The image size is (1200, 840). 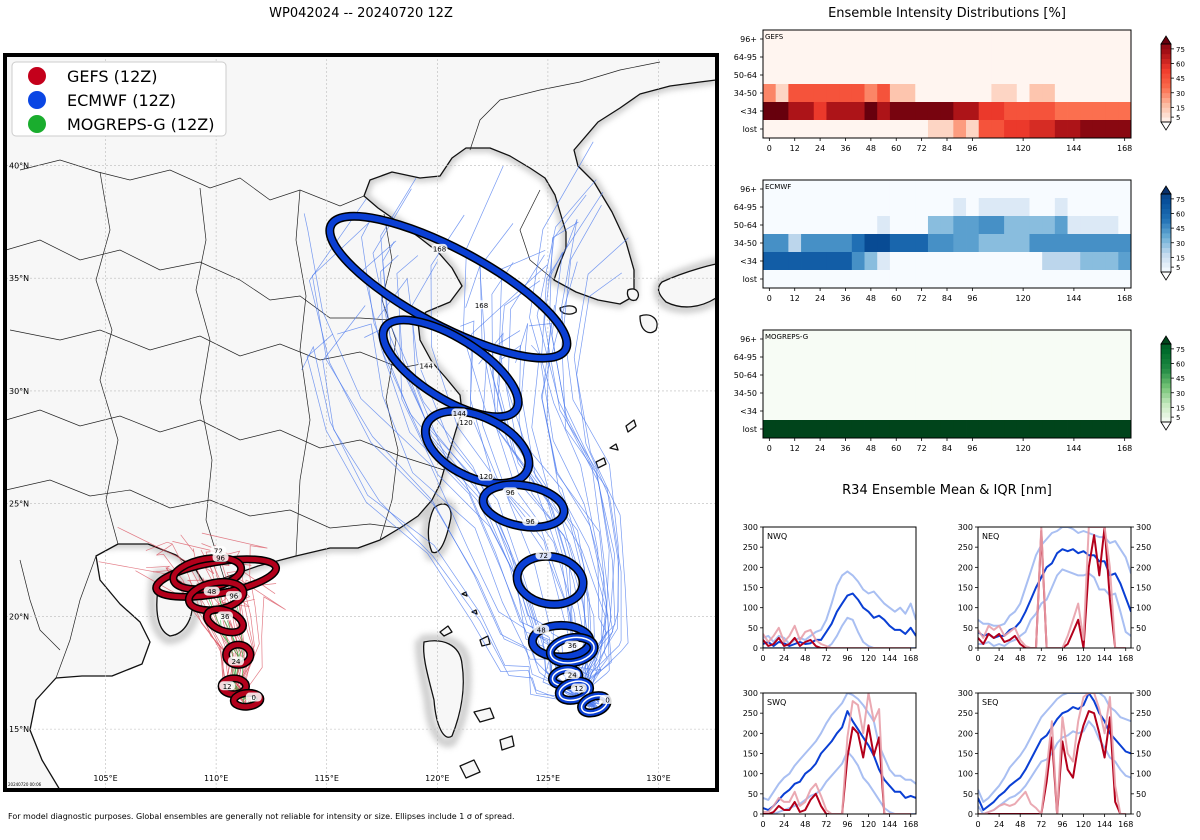 I want to click on heatmap-xtick-label: 60, so click(x=896, y=448).